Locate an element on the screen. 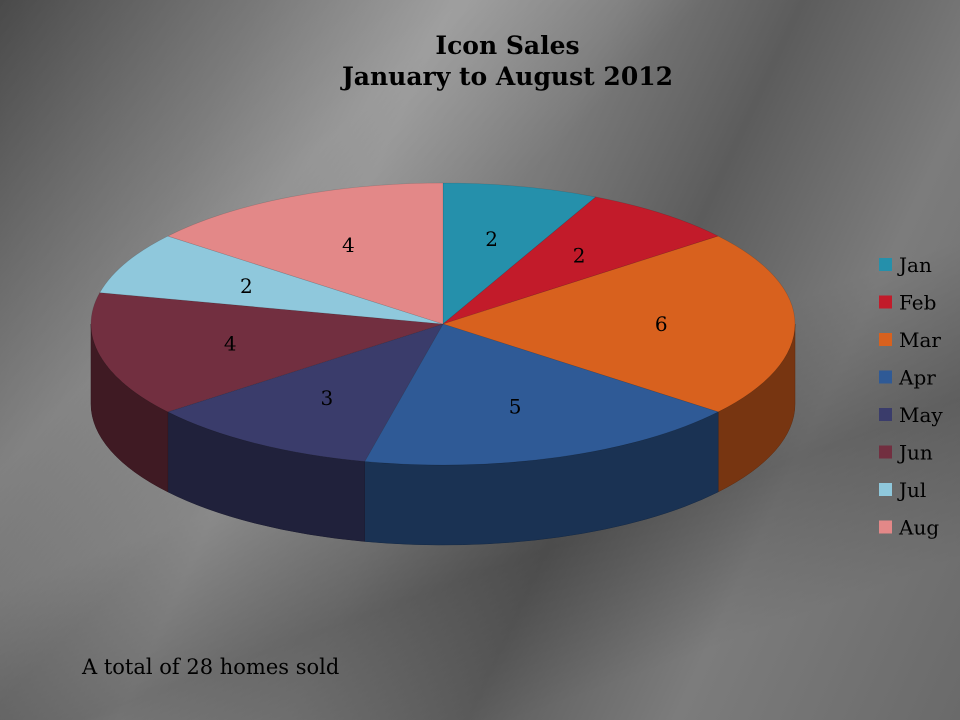  pie-slice-may is located at coordinates (305, 392).